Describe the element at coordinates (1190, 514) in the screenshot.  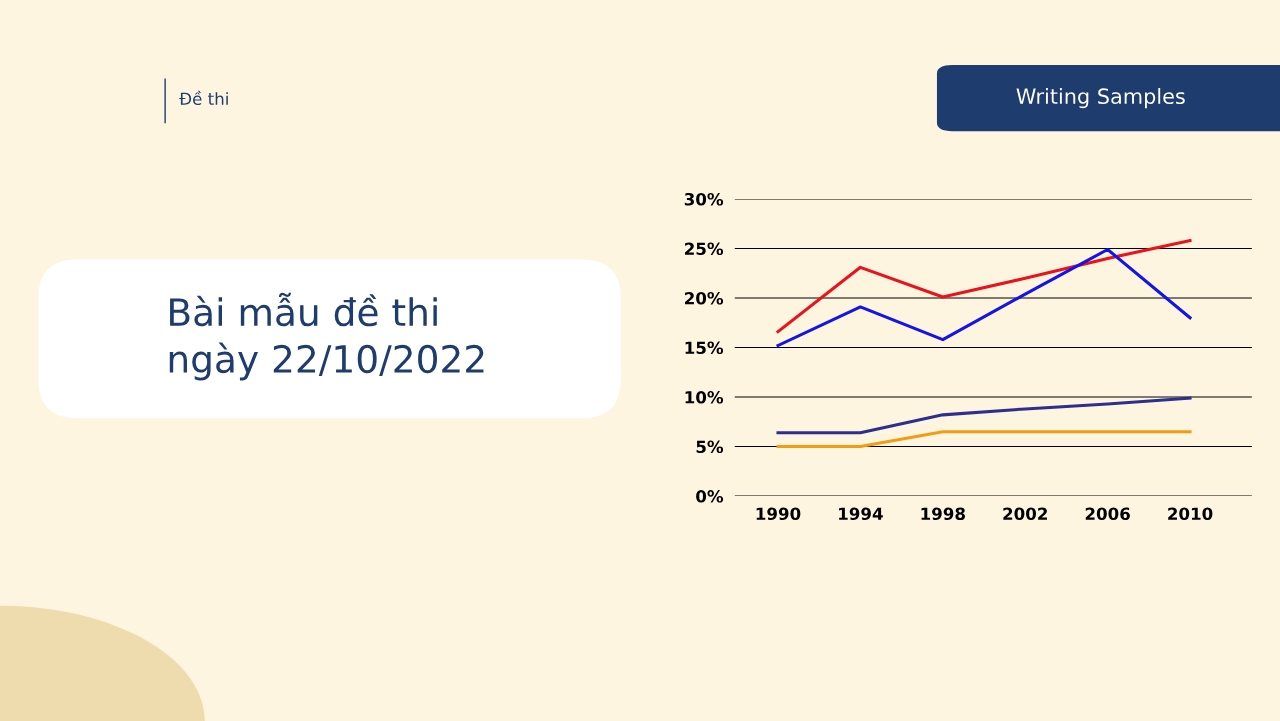
I see `x-tick-label: 2010` at that location.